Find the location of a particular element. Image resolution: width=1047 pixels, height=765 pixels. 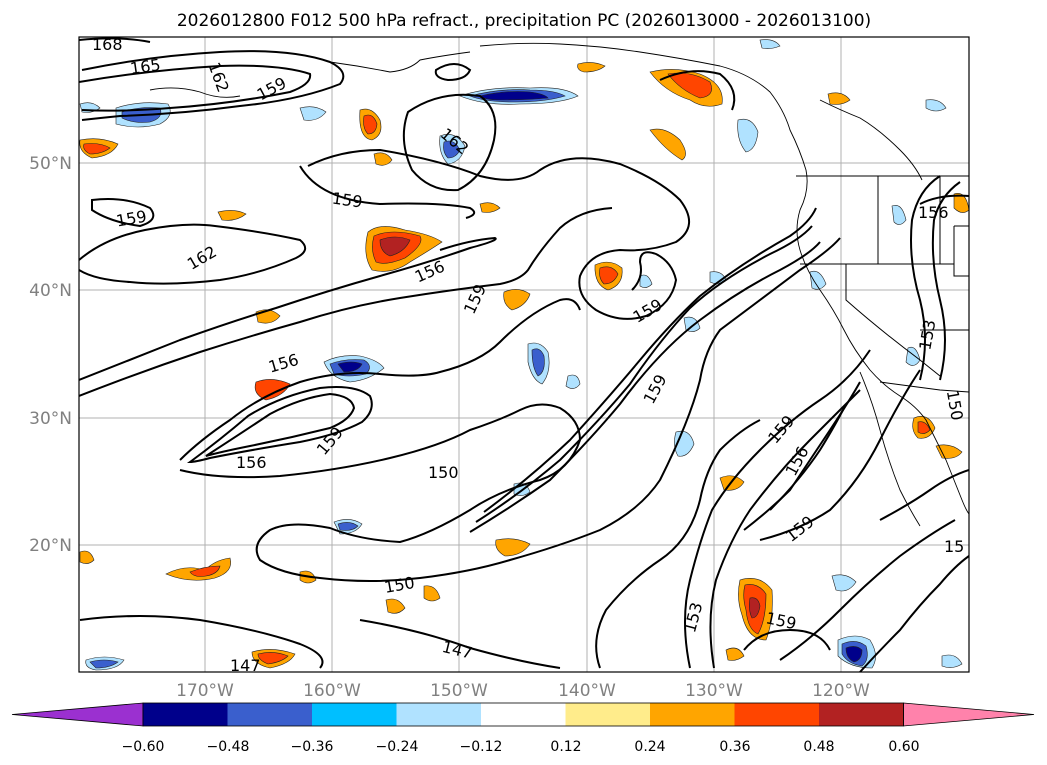

lon-label: 160°W is located at coordinates (332, 691).